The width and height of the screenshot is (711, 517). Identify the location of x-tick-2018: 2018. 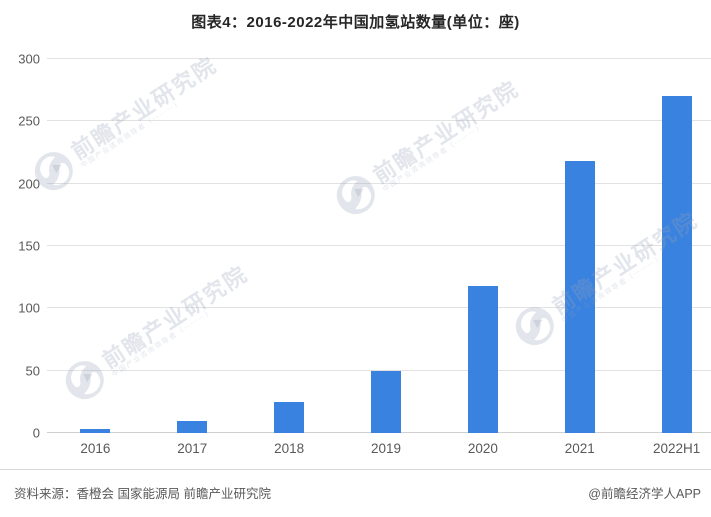
(289, 448).